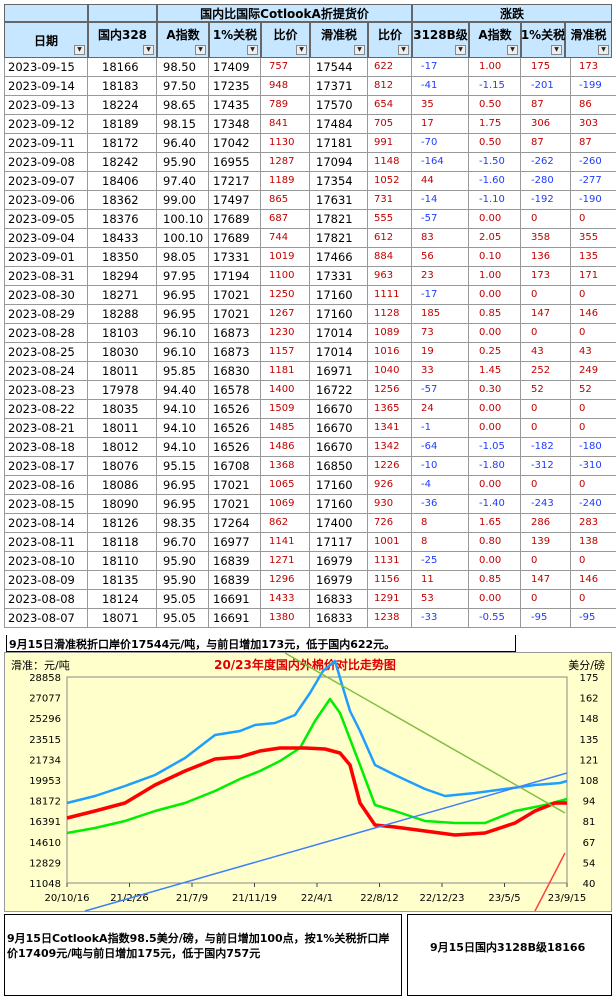  I want to click on cell-slide: 17570, so click(339, 105).